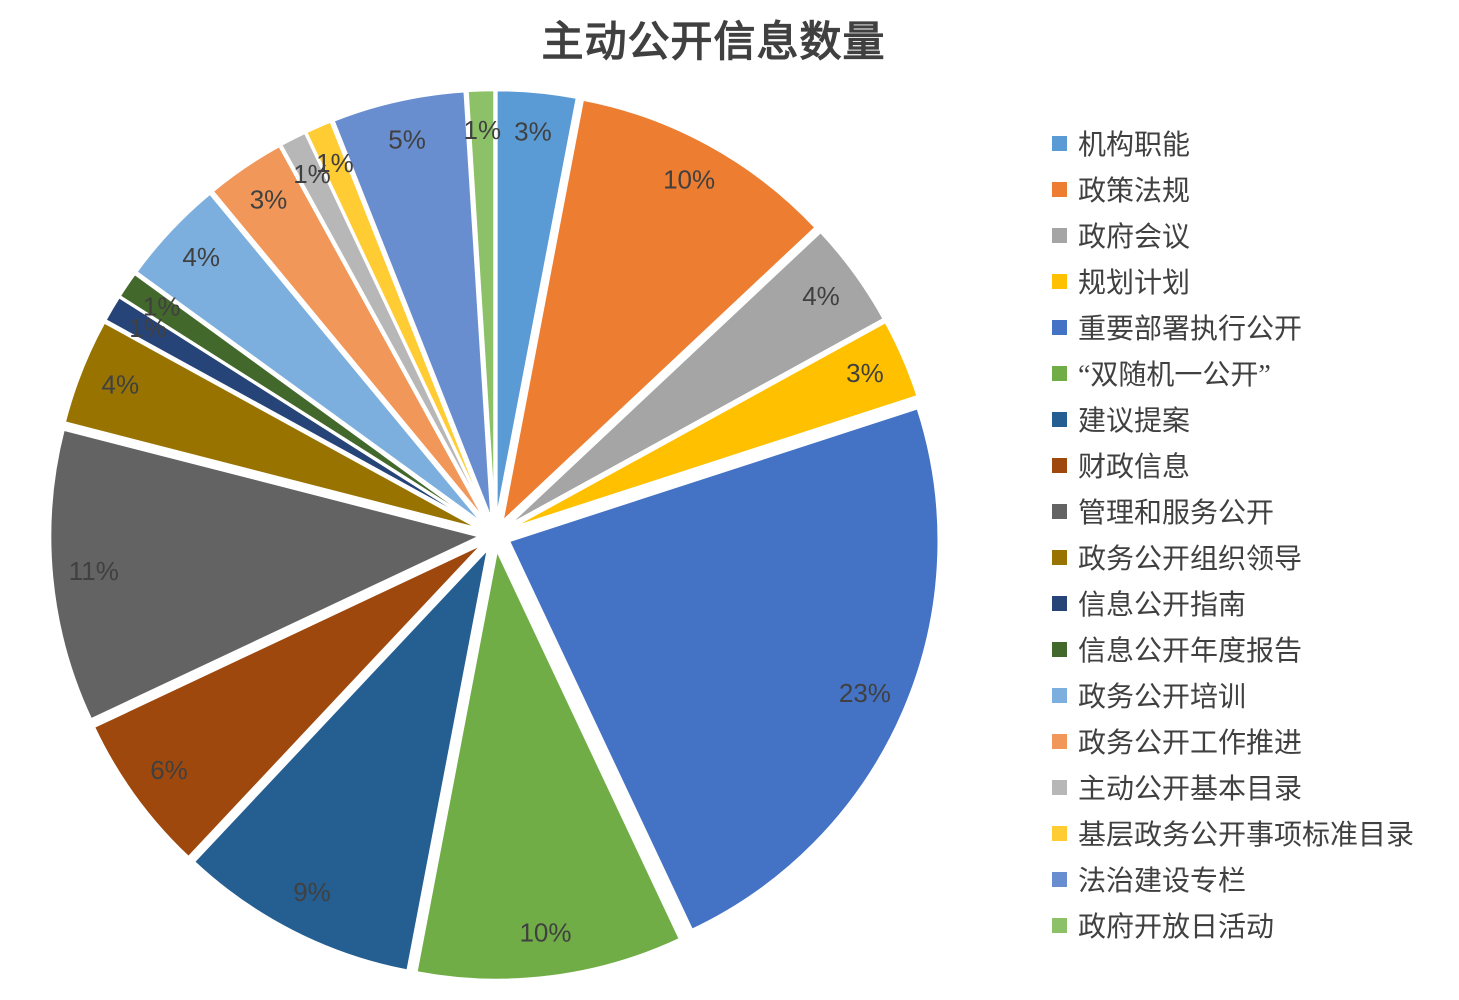 This screenshot has height=1000, width=1459. I want to click on legend-label: 基层政务公开事项标准目录, so click(1246, 835).